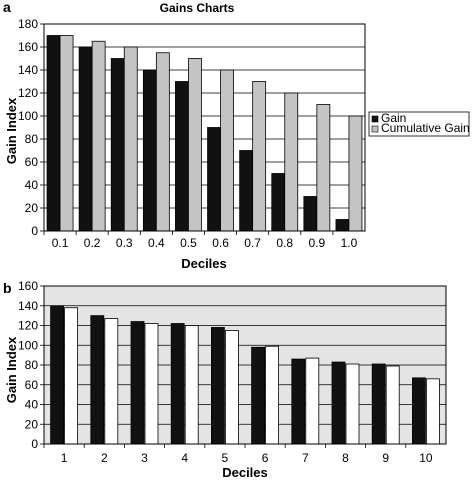 Image resolution: width=474 pixels, height=481 pixels. What do you see at coordinates (342, 225) in the screenshot?
I see `bar-series-0-1.0` at bounding box center [342, 225].